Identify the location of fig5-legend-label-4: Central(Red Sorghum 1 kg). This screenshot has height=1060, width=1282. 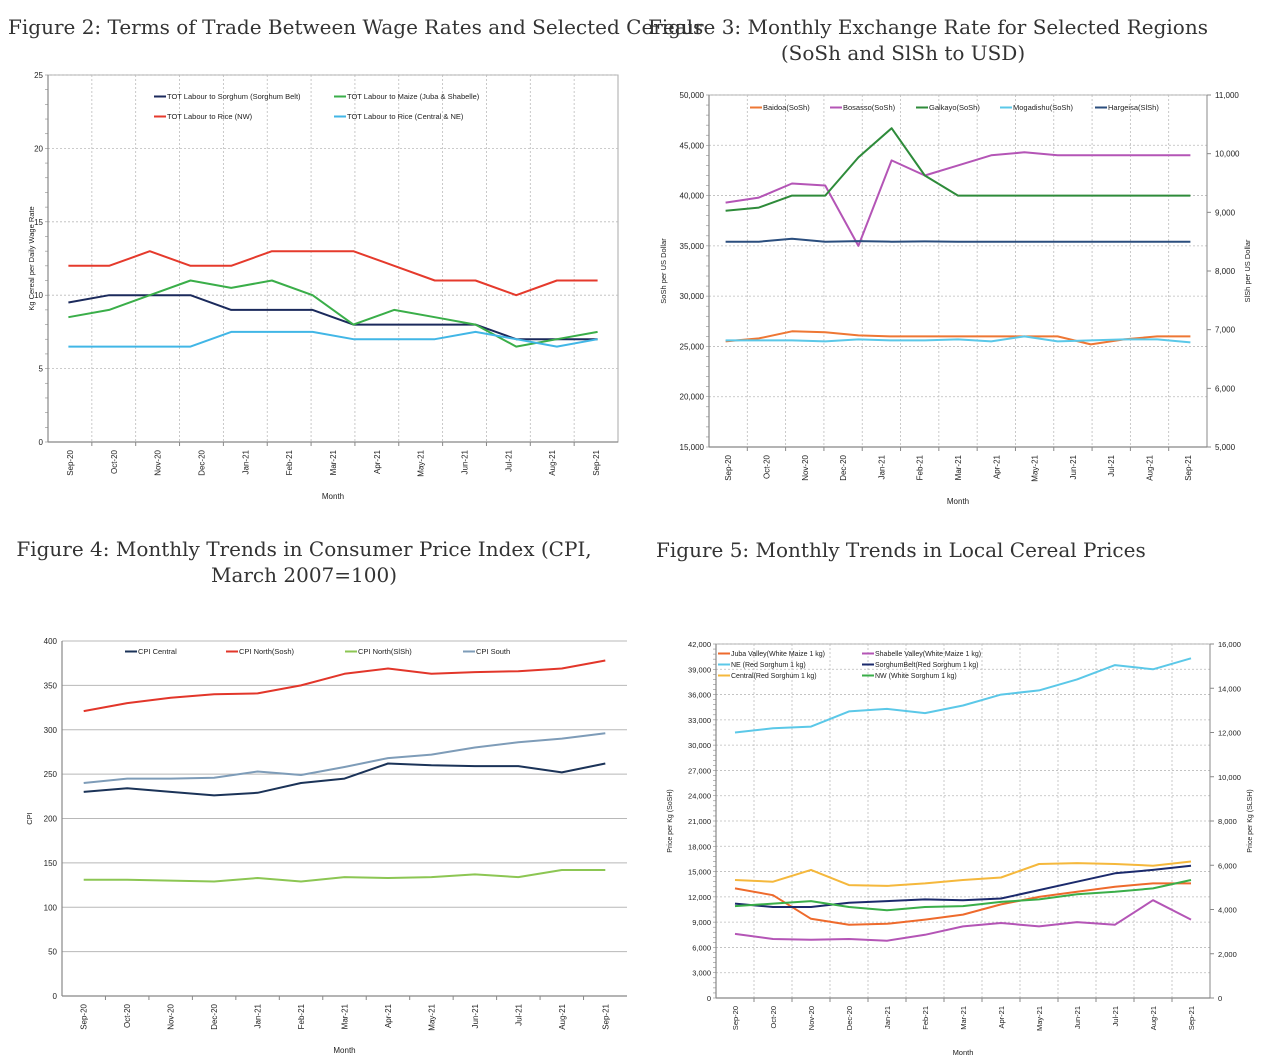
(774, 676).